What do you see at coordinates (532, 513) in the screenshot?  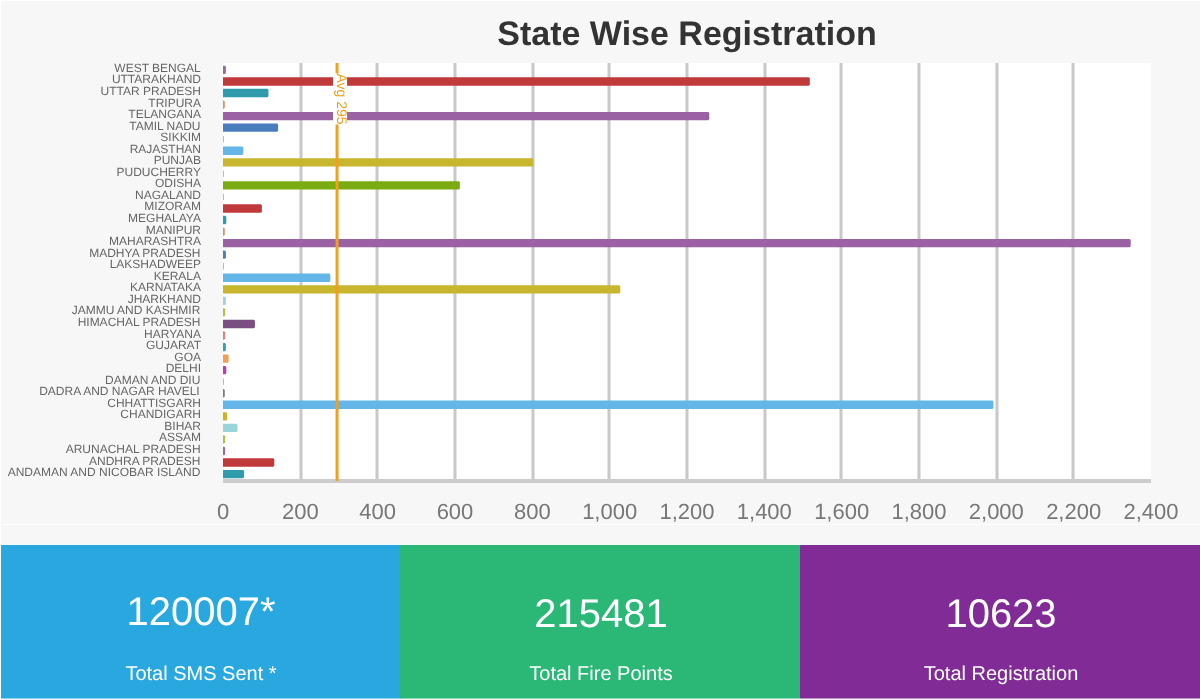 I see `x-tick-label: 800` at bounding box center [532, 513].